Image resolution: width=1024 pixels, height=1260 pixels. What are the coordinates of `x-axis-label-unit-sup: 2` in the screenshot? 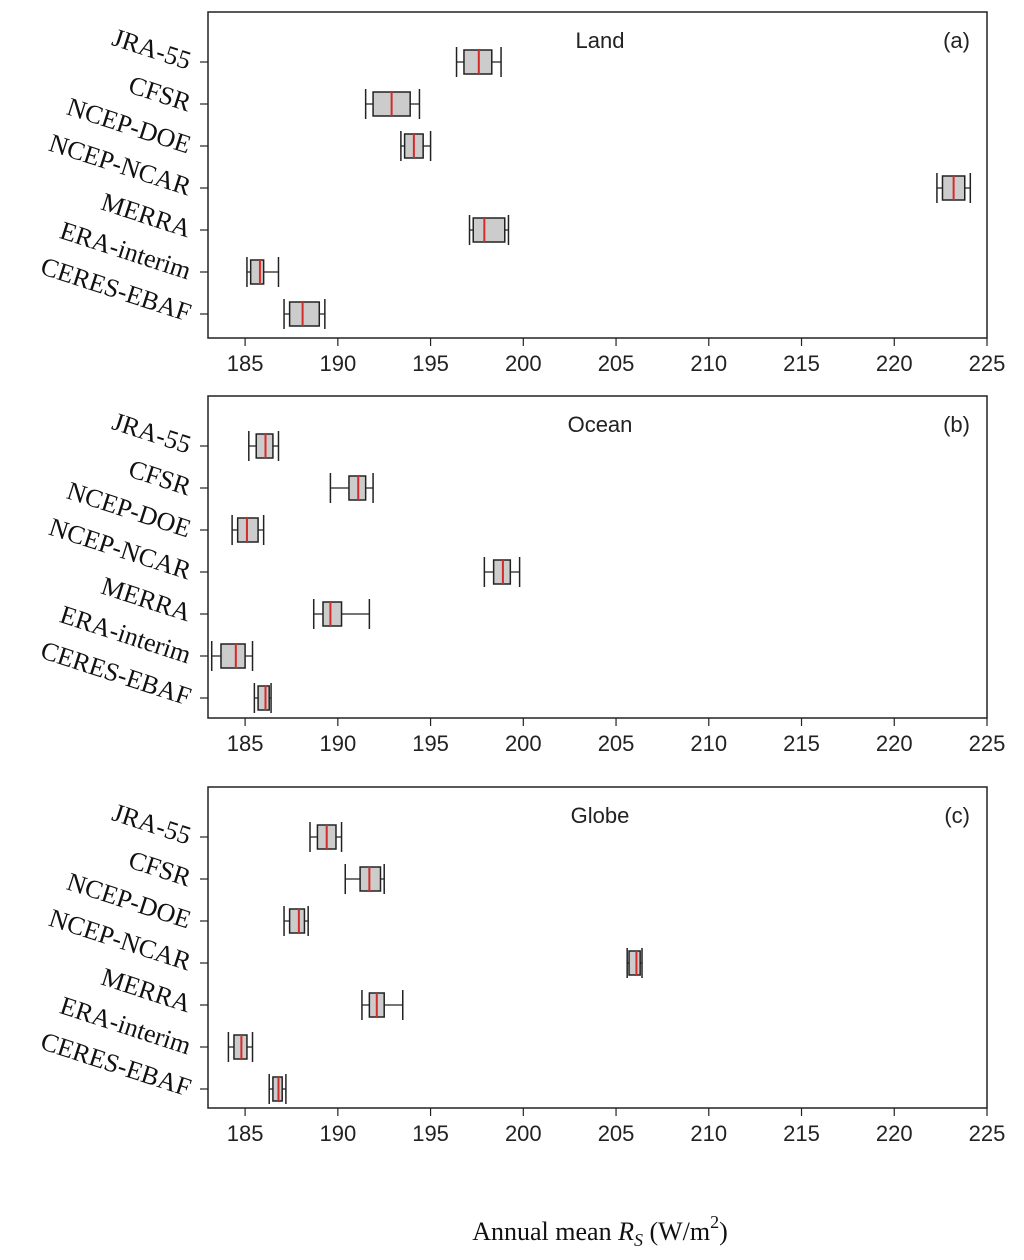 It's located at (714, 1222).